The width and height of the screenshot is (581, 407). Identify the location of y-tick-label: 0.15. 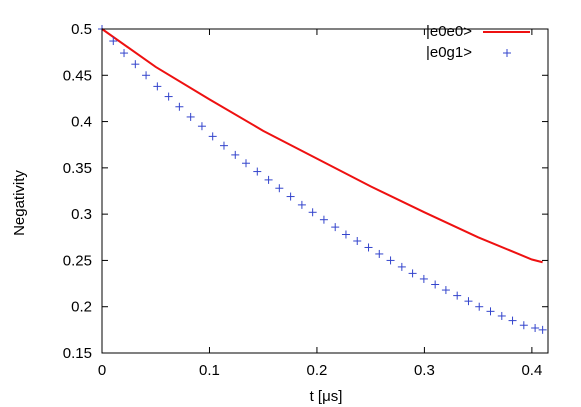
(77, 353).